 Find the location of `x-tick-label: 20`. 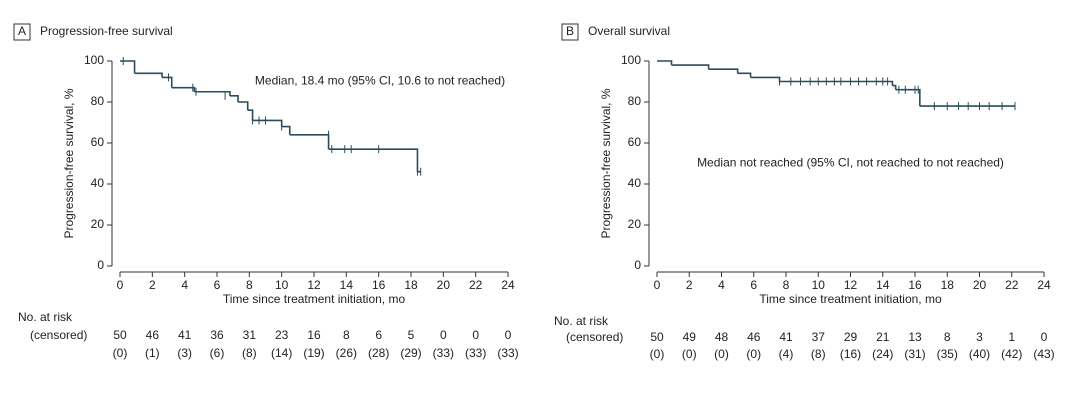

x-tick-label: 20 is located at coordinates (980, 285).